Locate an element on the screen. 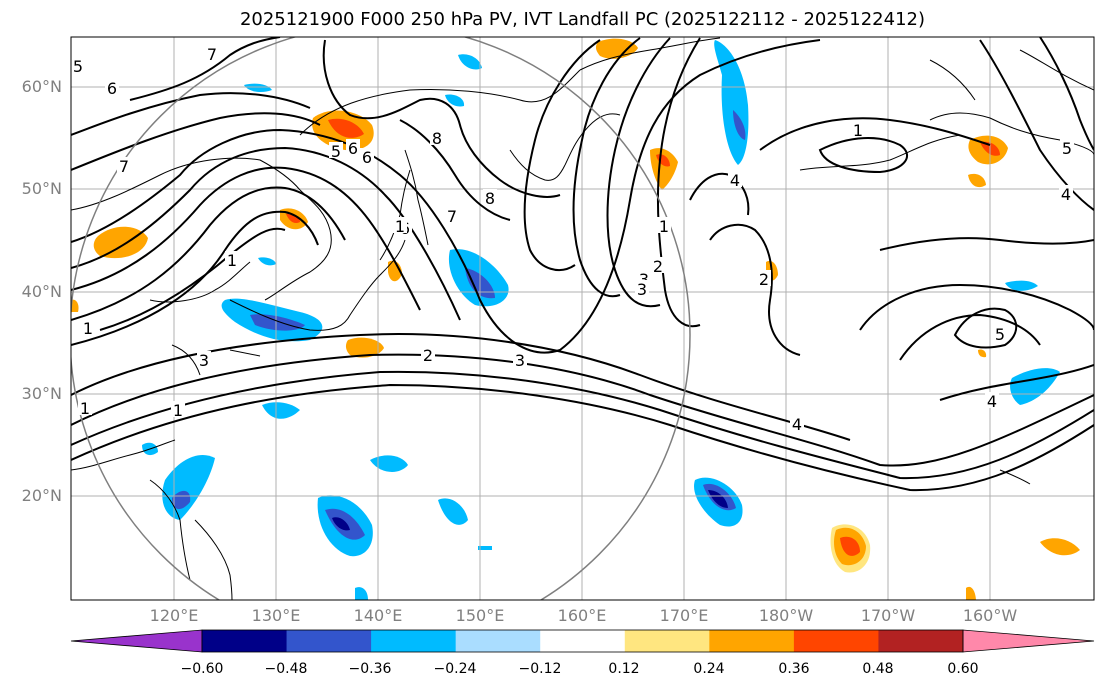 The width and height of the screenshot is (1105, 692). lon-label-140e: 140°E is located at coordinates (378, 615).